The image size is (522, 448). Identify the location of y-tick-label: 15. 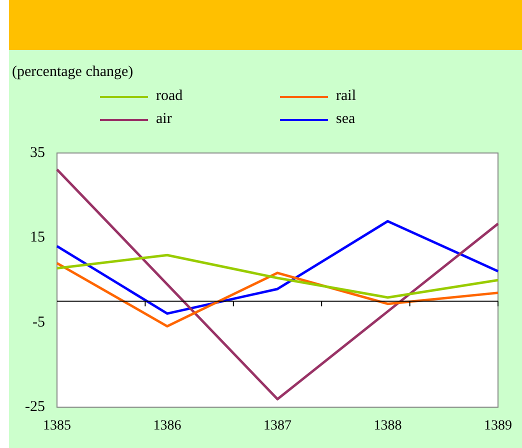
(37, 238).